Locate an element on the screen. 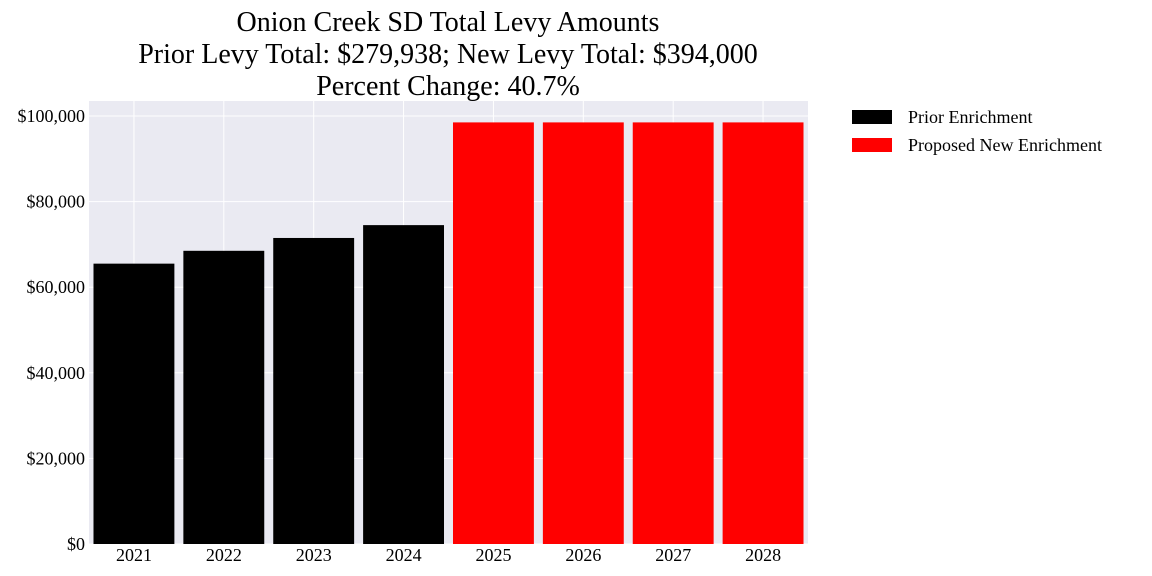  bar-2021 is located at coordinates (134, 403).